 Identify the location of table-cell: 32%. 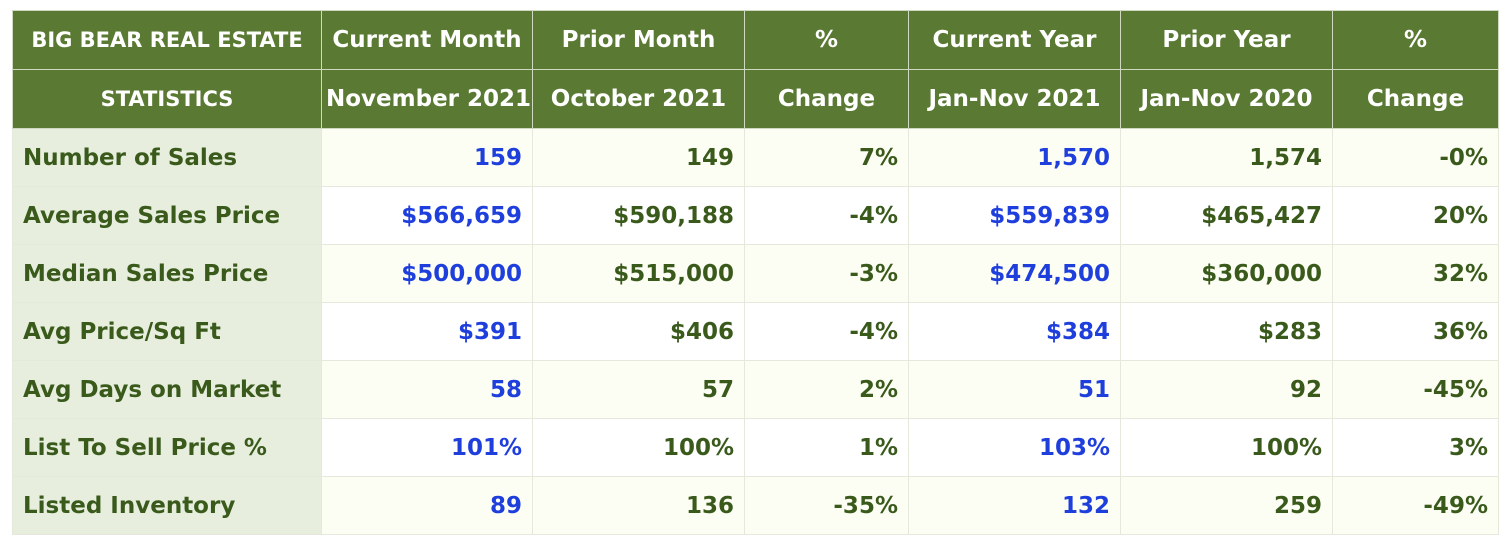
(1415, 273).